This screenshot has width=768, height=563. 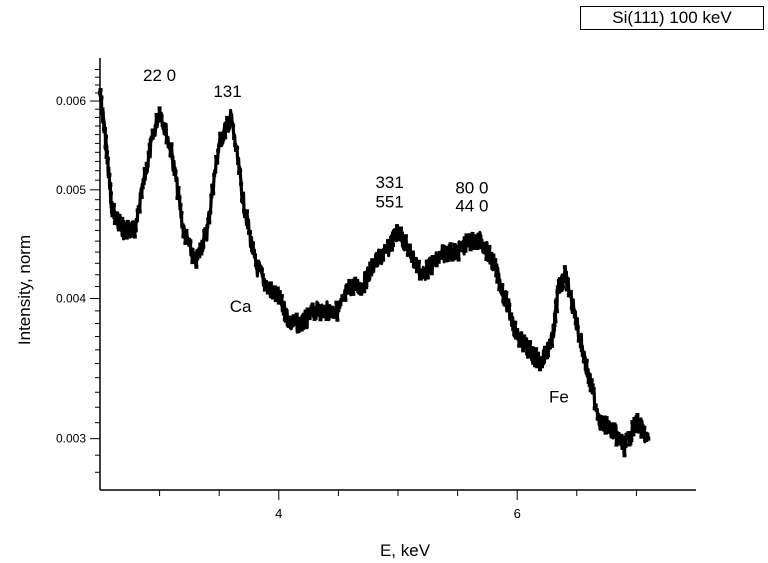 What do you see at coordinates (389, 182) in the screenshot?
I see `peak-label: 331` at bounding box center [389, 182].